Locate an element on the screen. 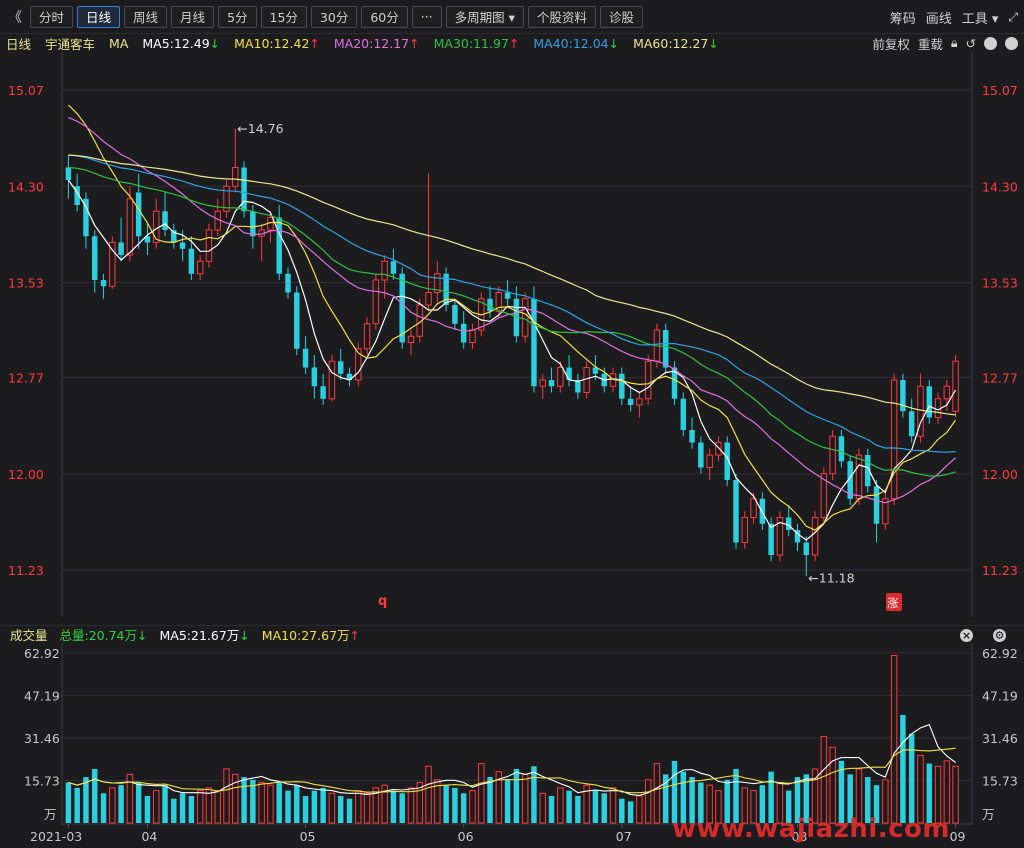 This screenshot has width=1024, height=848. zoom-out-icon: − is located at coordinates (1011, 43).